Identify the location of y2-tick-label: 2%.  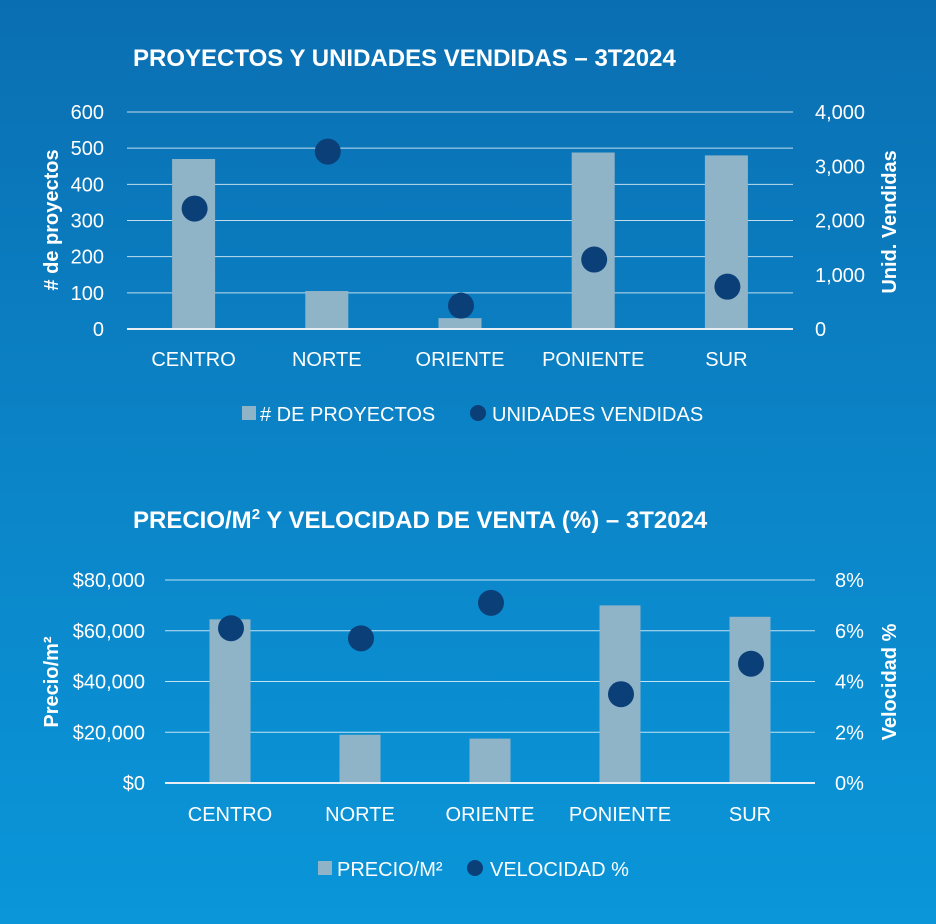
(849, 733).